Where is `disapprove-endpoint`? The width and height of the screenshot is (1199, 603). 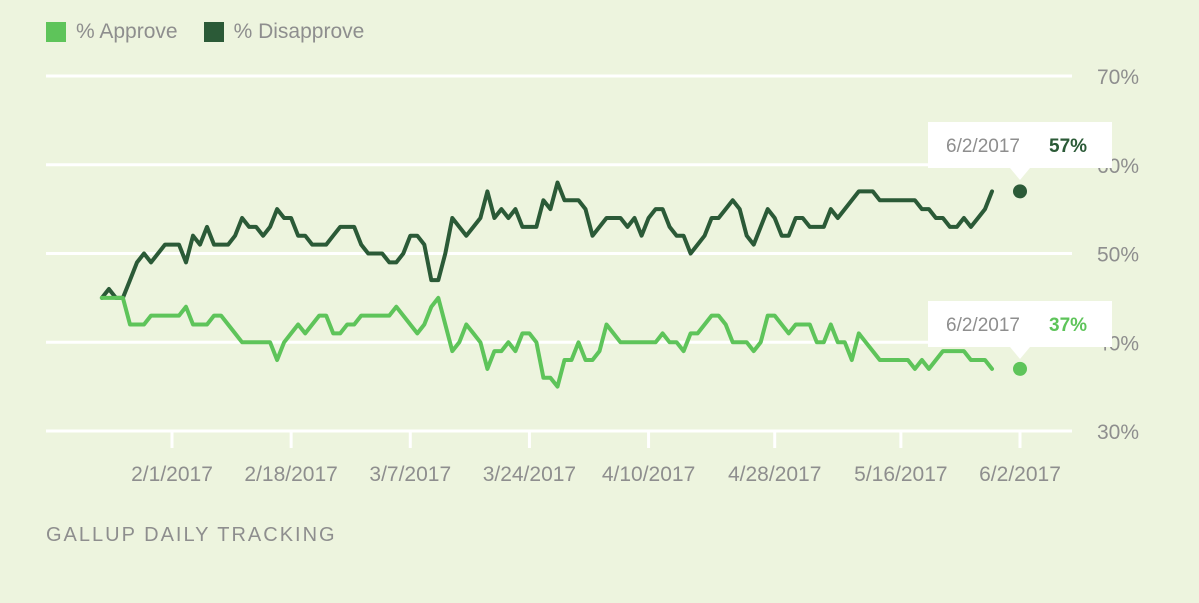
disapprove-endpoint is located at coordinates (1020, 191).